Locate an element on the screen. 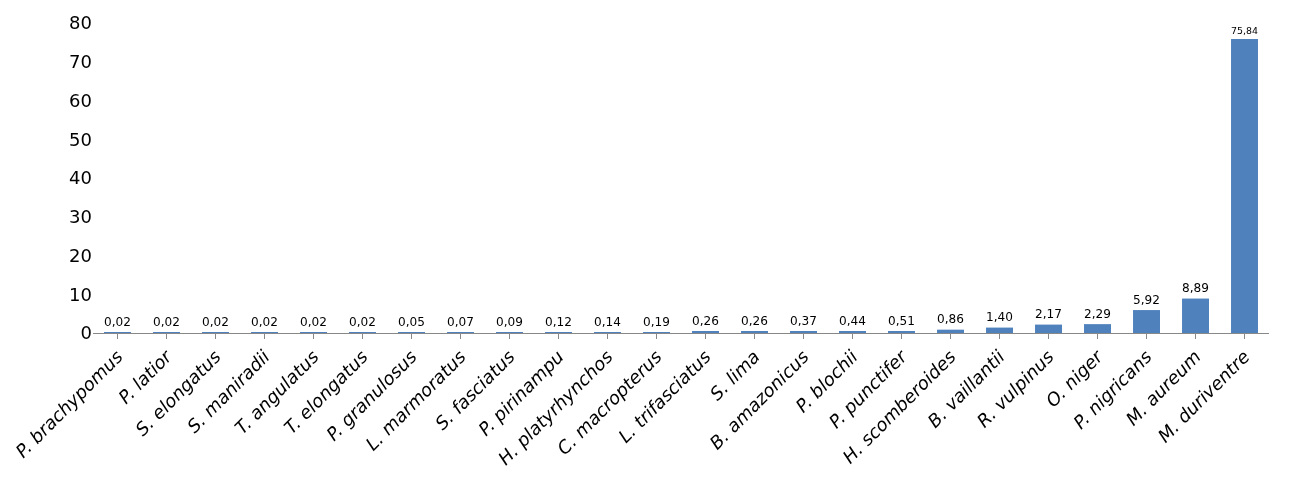 The image size is (1289, 481). data-label: 0,44 is located at coordinates (853, 320).